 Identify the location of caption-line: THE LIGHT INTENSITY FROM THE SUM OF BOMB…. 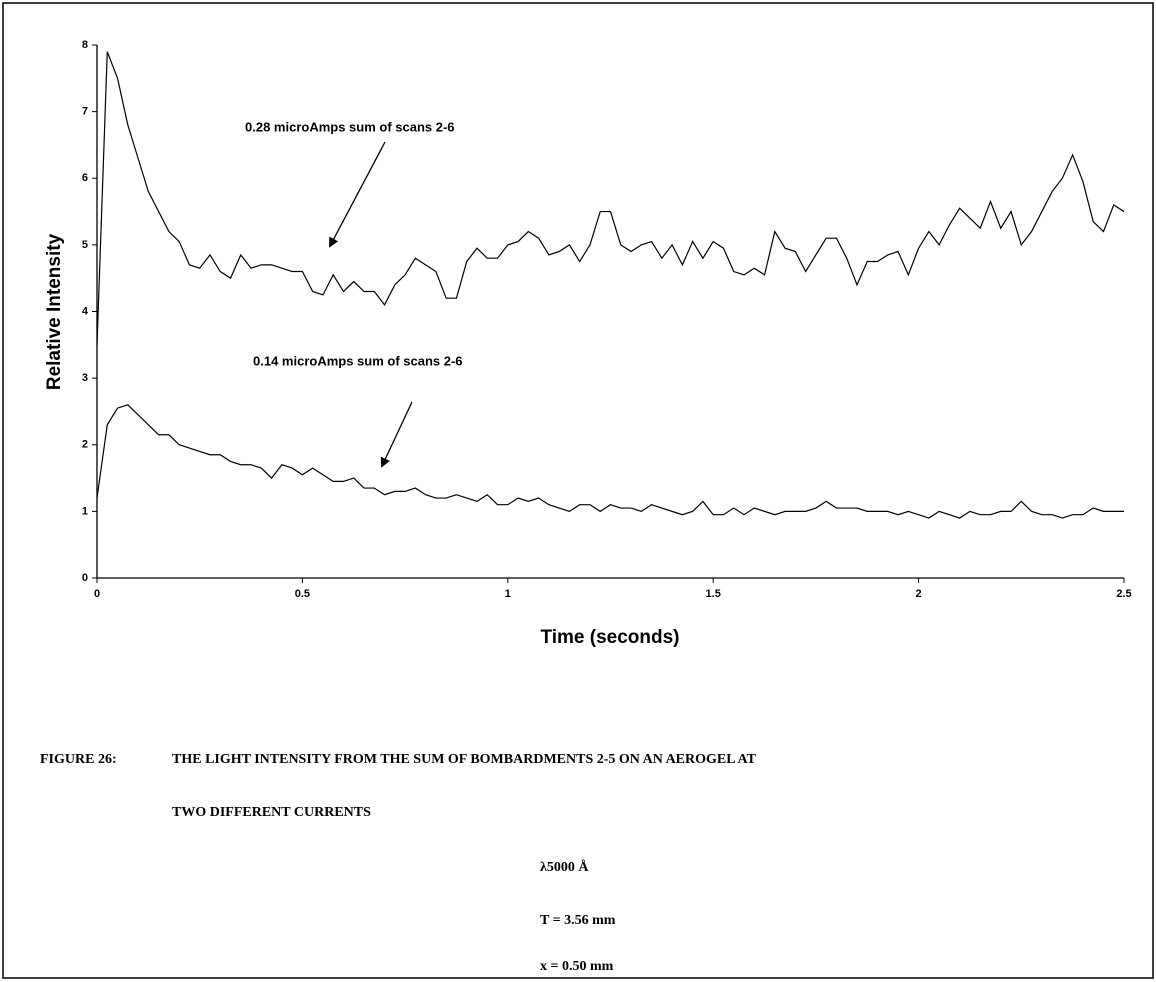
(464, 759).